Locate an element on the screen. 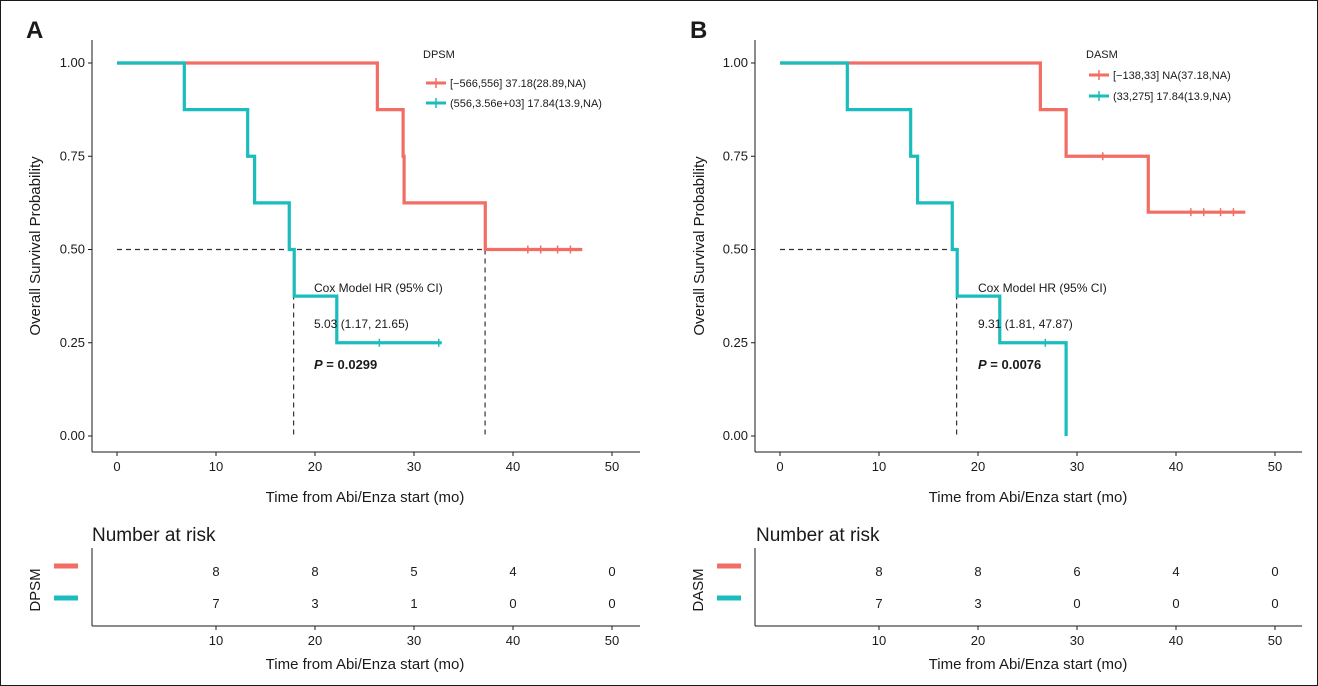 The width and height of the screenshot is (1318, 686). panel-a-legend-item-2: (556,3.56e+03] 17.84(13.9,NA) is located at coordinates (526, 104).